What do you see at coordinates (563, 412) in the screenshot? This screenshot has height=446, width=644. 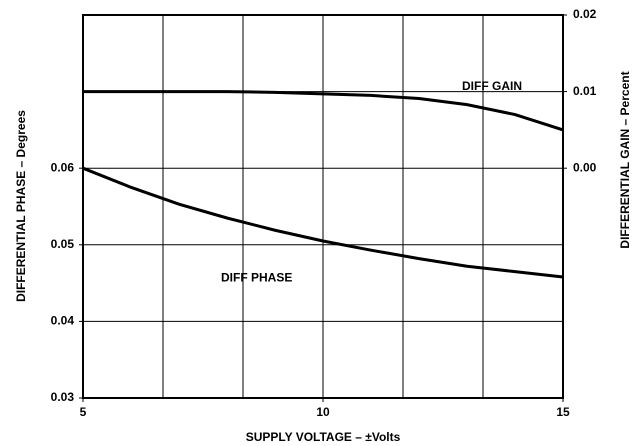 I see `x-tick-label: 15` at bounding box center [563, 412].